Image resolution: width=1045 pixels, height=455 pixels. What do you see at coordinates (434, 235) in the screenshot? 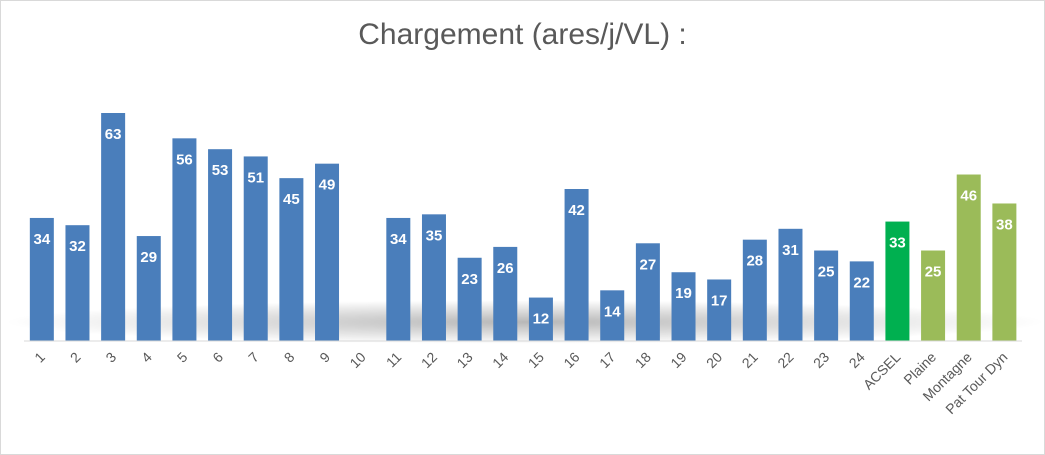
I see `value-label: 35` at bounding box center [434, 235].